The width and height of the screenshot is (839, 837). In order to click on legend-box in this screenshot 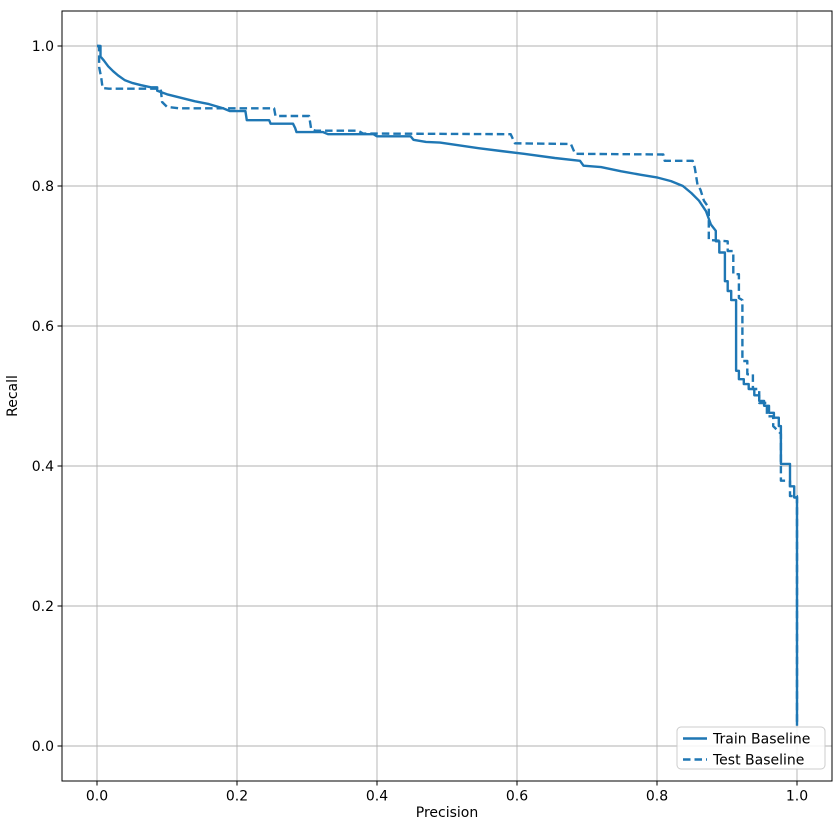, I will do `click(751, 748)`.